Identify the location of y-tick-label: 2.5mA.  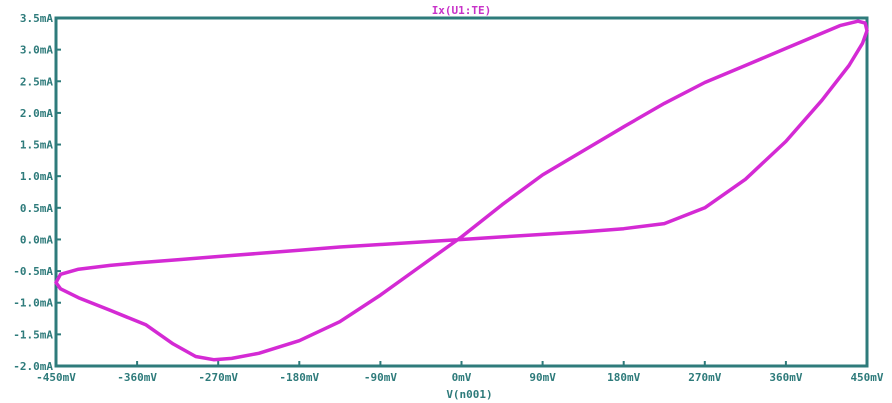
(36, 81).